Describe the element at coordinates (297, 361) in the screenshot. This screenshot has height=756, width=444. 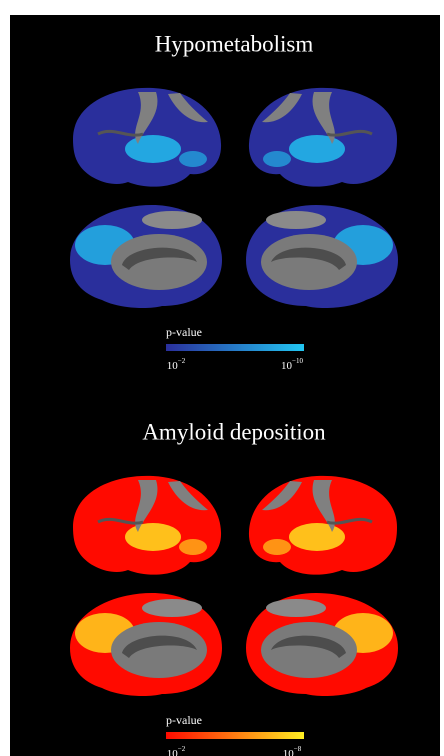
I see `tick-exponent: −10` at that location.